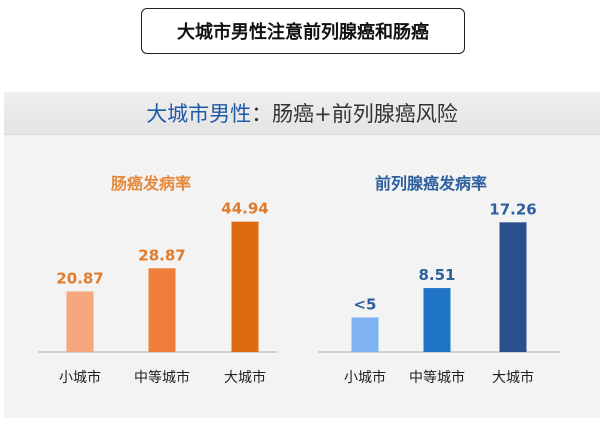 The image size is (604, 422). Describe the element at coordinates (244, 209) in the screenshot. I see `data-label: 44.94` at that location.